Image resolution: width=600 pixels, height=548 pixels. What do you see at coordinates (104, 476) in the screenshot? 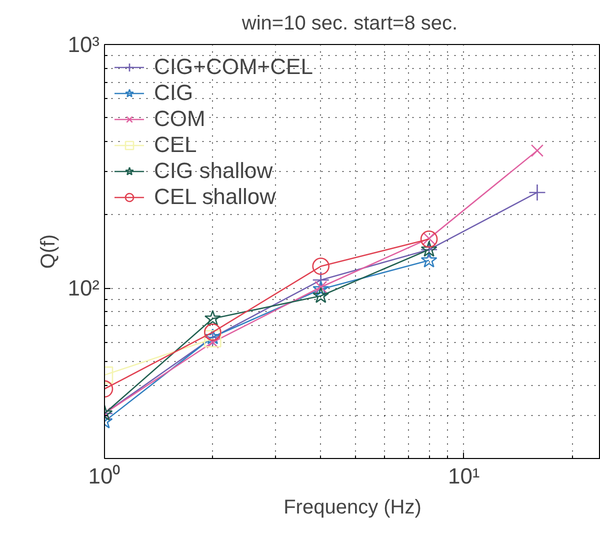
I see `x-tick-label: 10⁰` at bounding box center [104, 476].